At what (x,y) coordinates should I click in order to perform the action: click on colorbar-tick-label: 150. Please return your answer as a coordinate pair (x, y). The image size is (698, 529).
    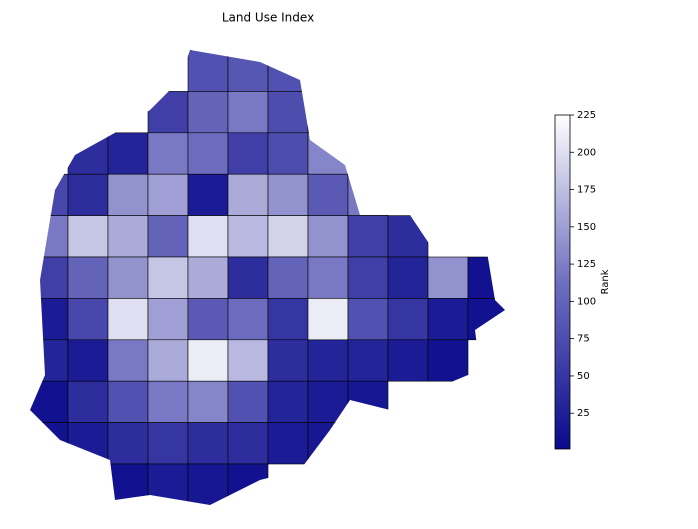
    Looking at the image, I should click on (586, 227).